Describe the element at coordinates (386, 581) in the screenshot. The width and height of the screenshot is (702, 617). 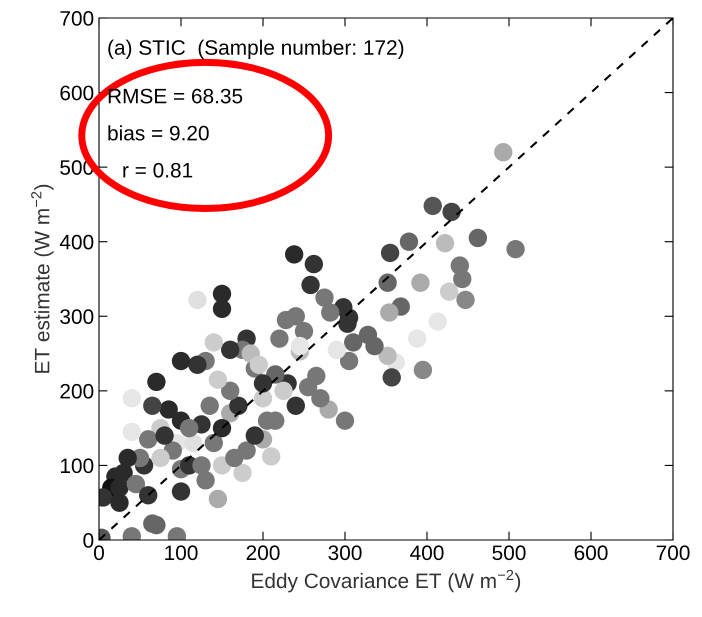
I see `x-axis-title: Eddy Covariance ET (W m$^{−2}$)` at that location.